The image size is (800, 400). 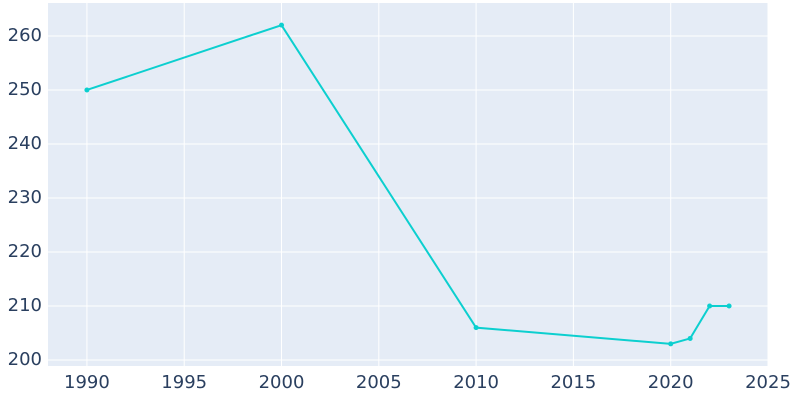 What do you see at coordinates (25, 251) in the screenshot?
I see `y-tick-label: 220` at bounding box center [25, 251].